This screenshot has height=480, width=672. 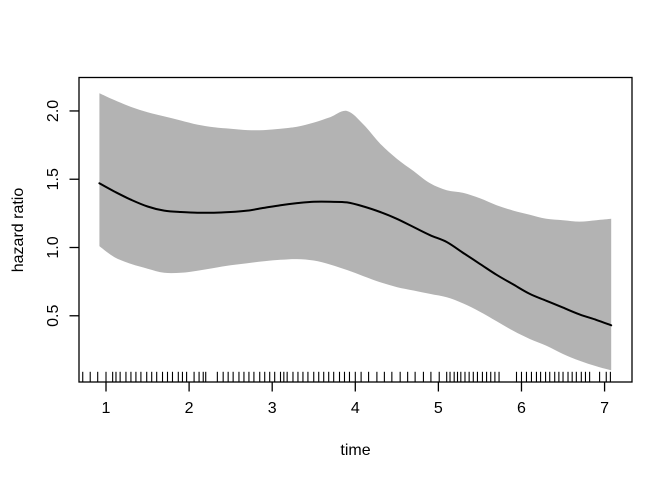 I want to click on x-tick-label: 6, so click(x=521, y=408).